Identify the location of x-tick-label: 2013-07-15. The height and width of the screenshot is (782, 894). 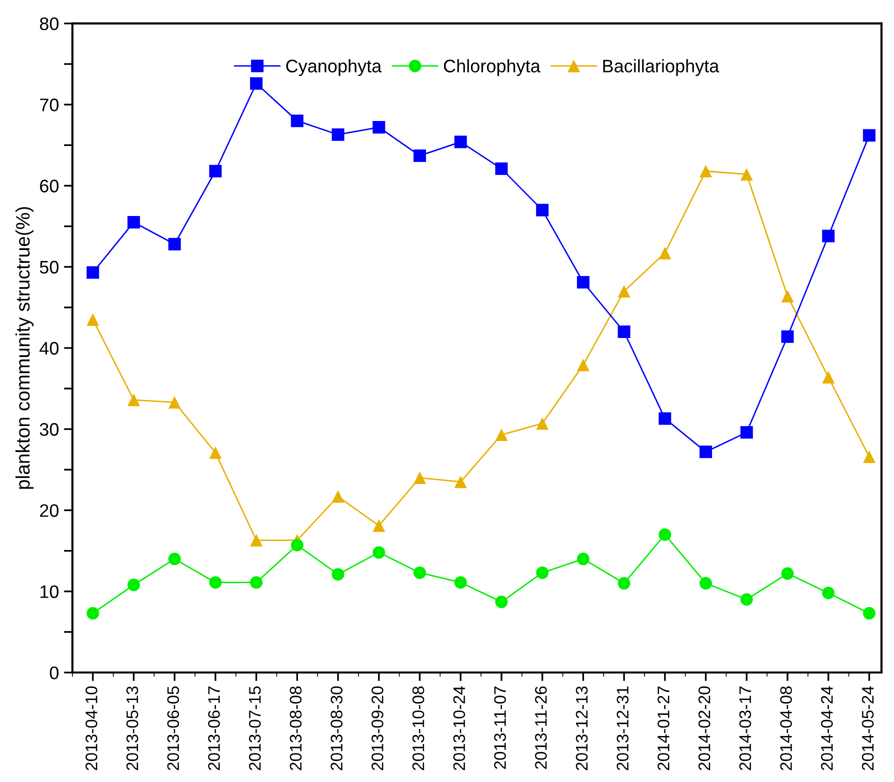
(254, 728).